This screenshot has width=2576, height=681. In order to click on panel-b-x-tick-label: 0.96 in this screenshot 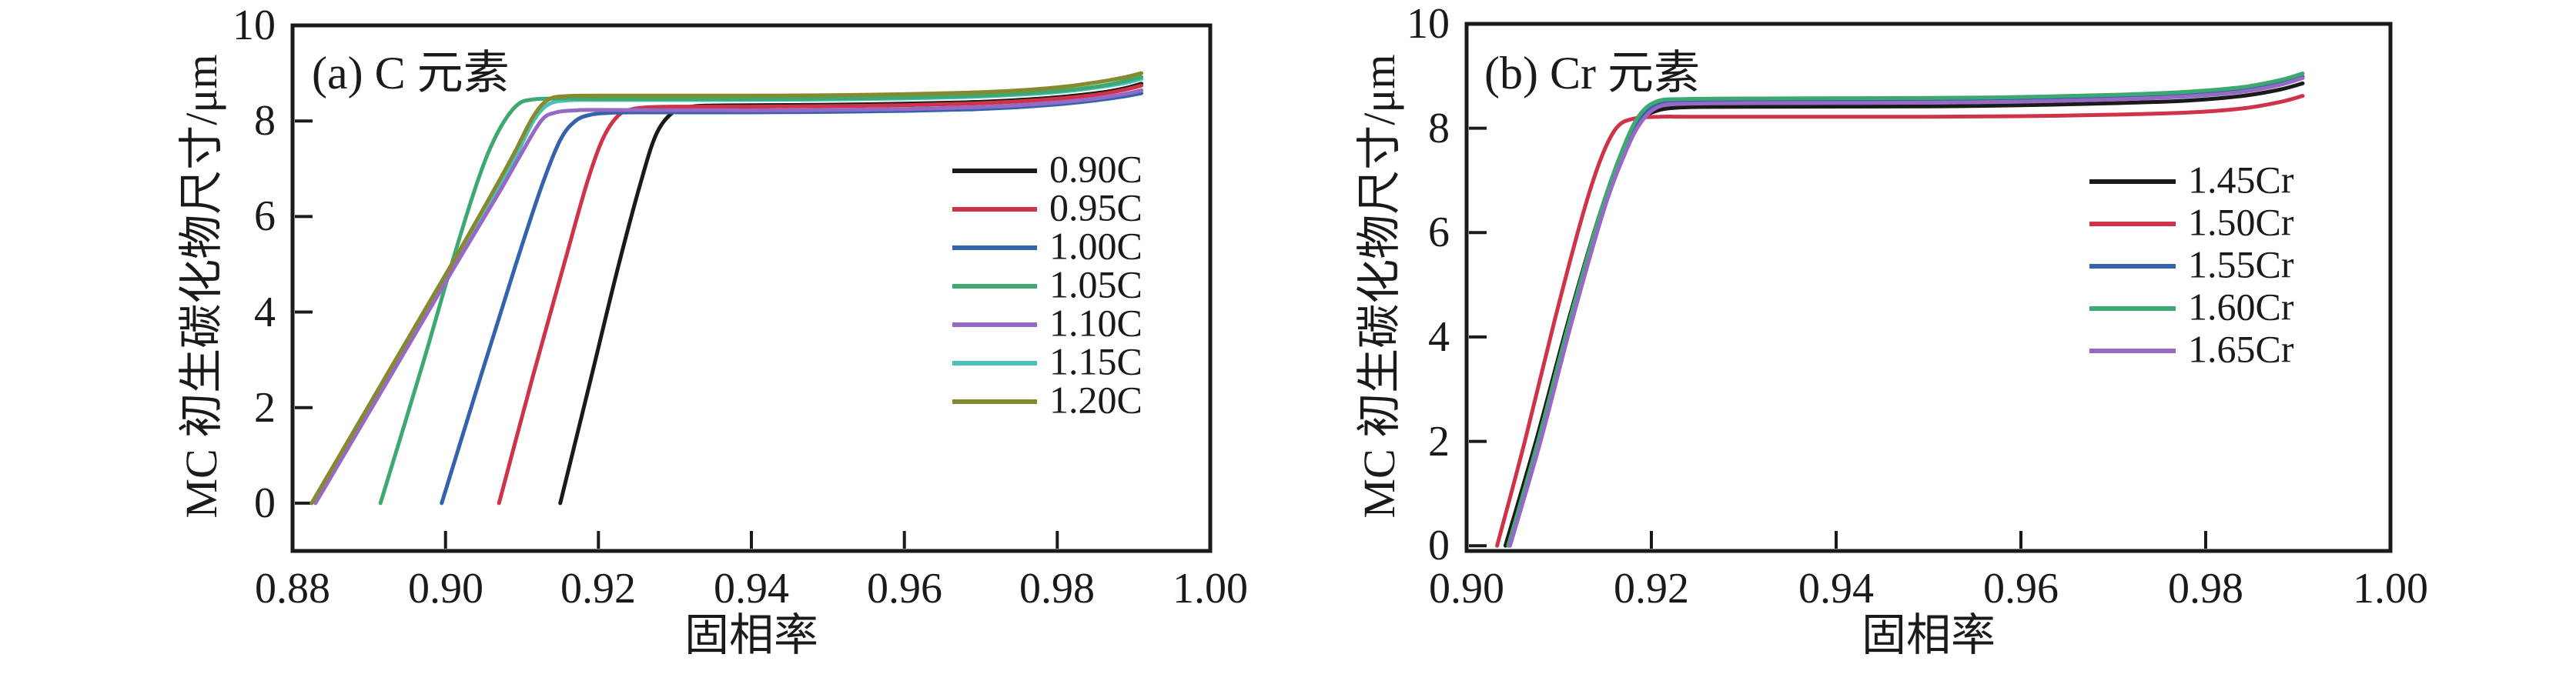, I will do `click(2021, 589)`.